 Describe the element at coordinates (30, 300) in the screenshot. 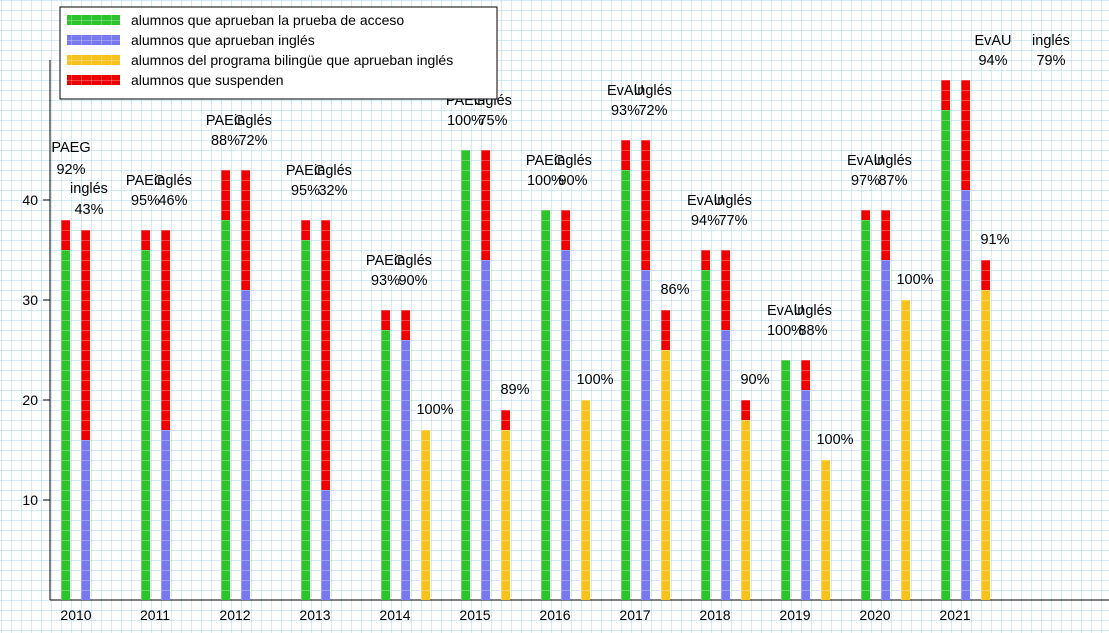

I see `y-tick-label: 30` at that location.